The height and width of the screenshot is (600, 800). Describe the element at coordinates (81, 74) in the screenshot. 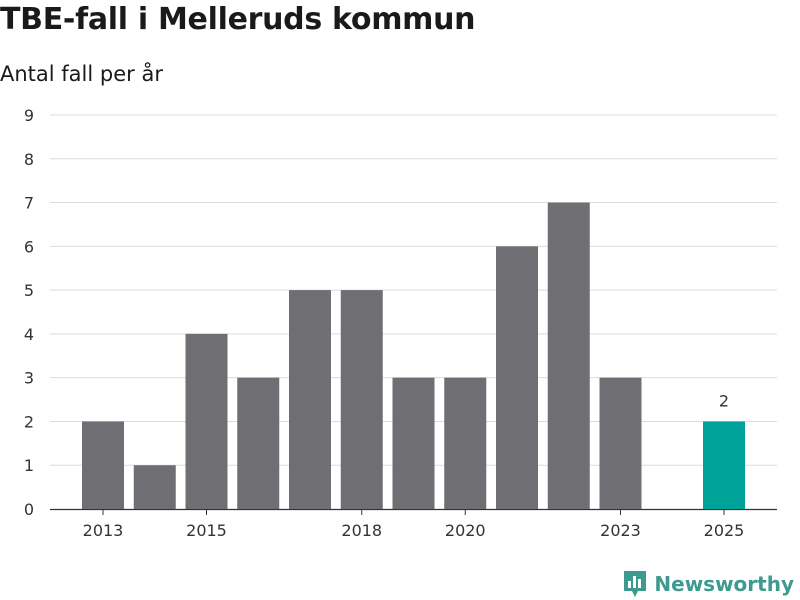

I see `chart-subtitle: Antal fall per år` at that location.